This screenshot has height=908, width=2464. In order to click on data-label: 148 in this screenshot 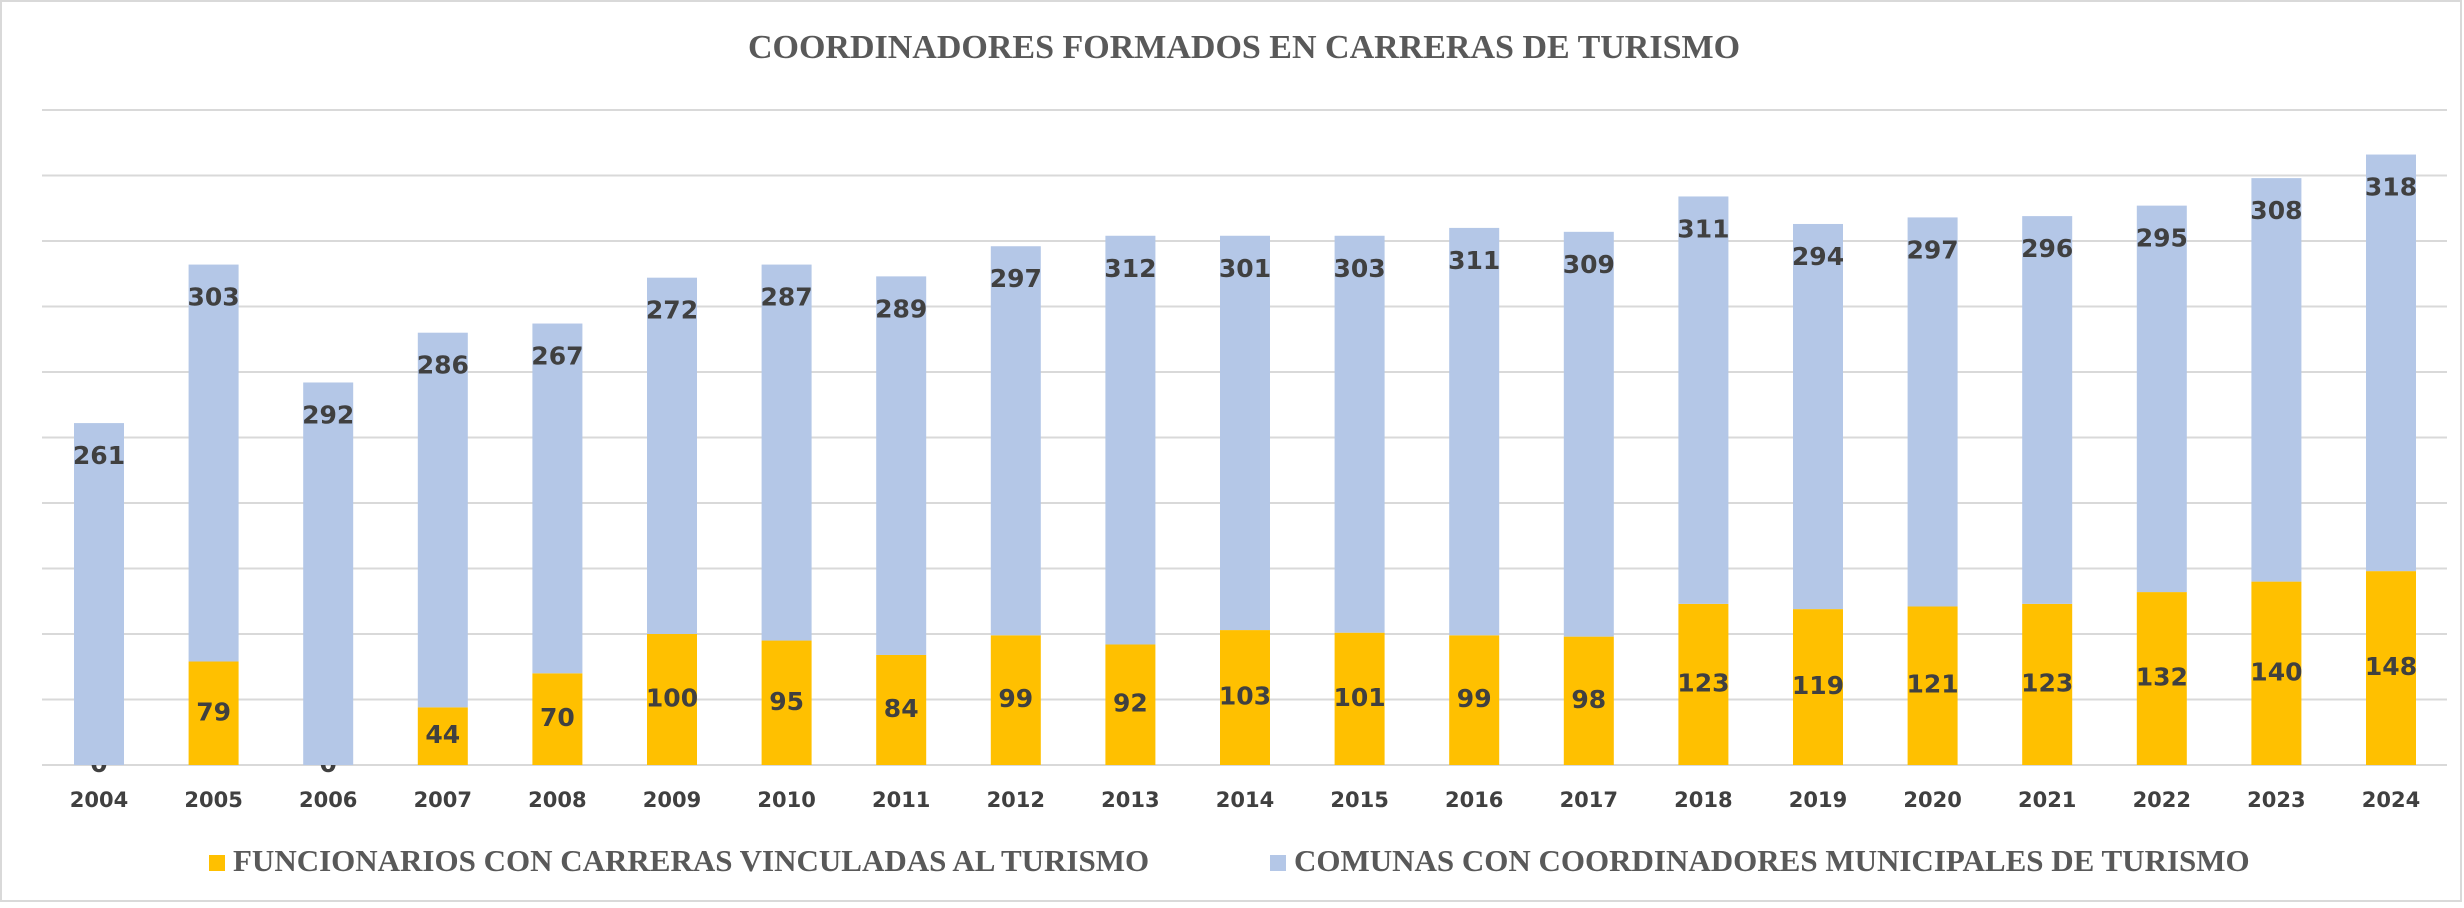, I will do `click(2391, 666)`.